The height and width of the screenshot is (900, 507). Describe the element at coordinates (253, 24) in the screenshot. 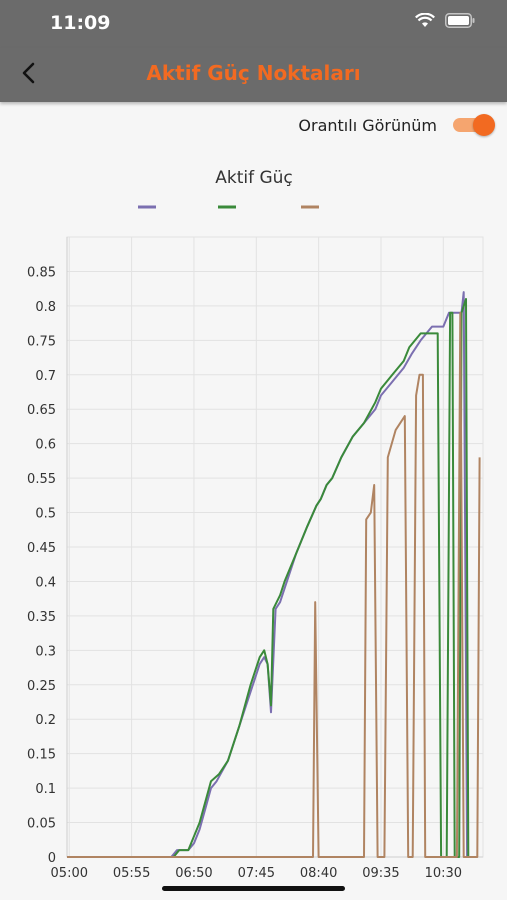

I see `status-bar: 11:09` at that location.